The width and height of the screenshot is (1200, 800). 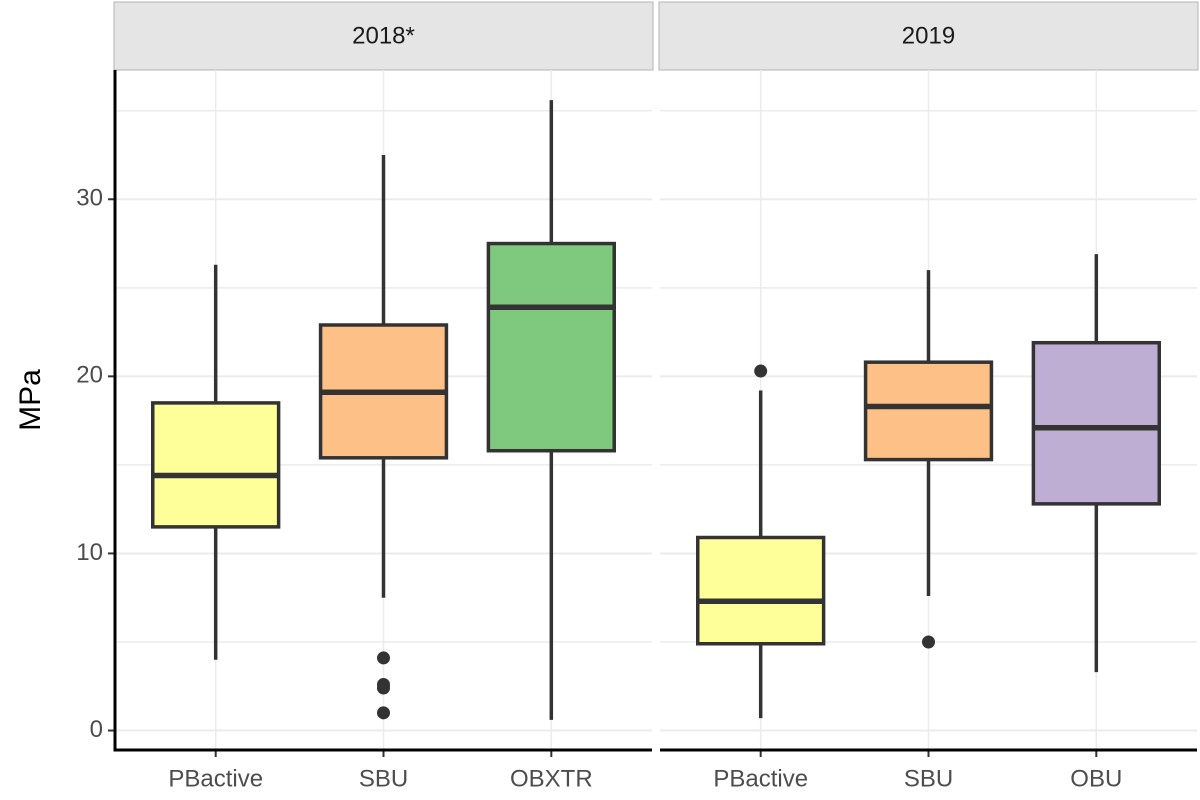 I want to click on strip-label: 2018*, so click(x=383, y=35).